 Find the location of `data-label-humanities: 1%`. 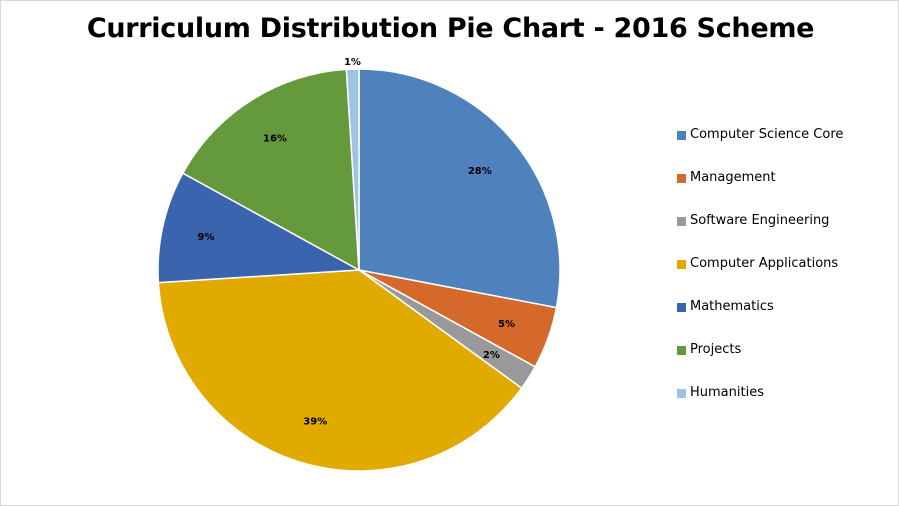

data-label-humanities: 1% is located at coordinates (352, 62).